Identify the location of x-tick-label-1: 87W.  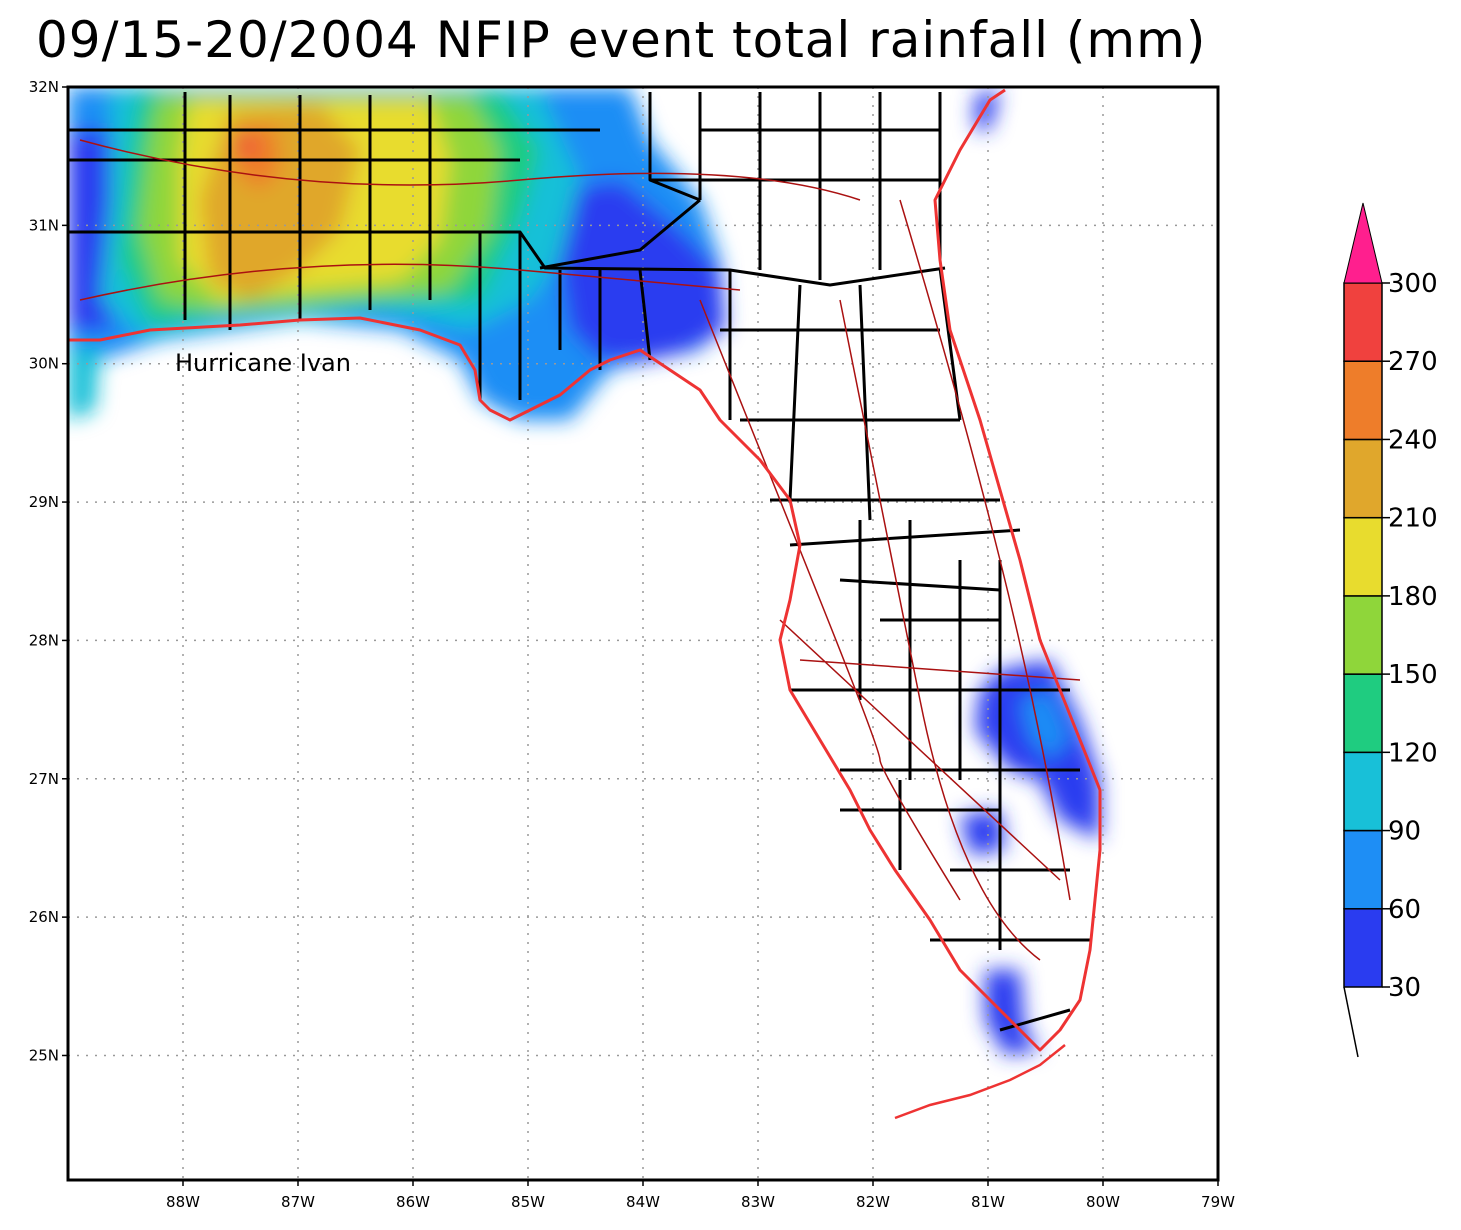
(298, 1202).